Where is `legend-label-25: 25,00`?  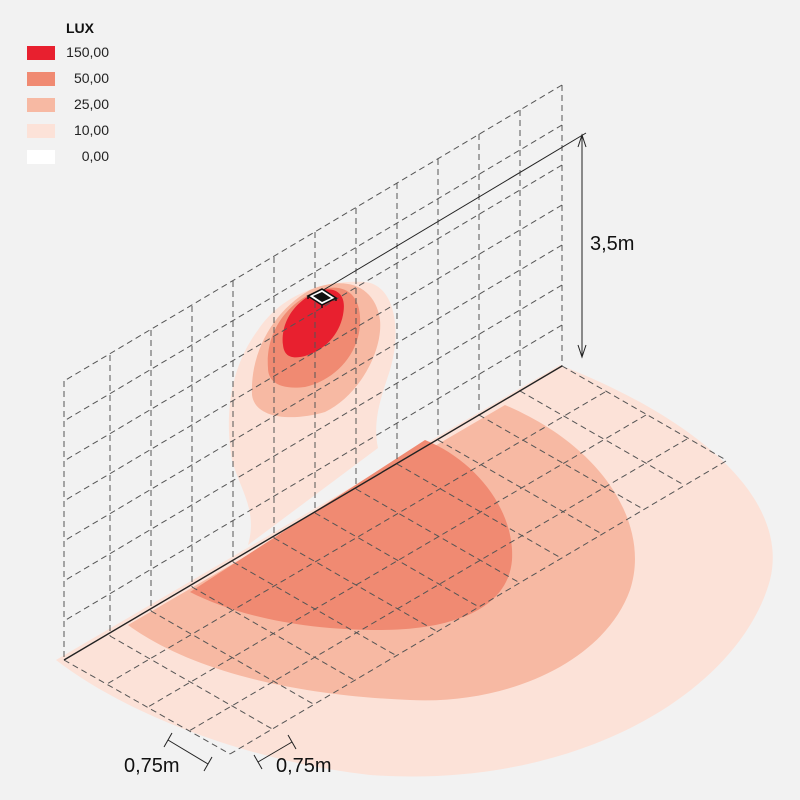 legend-label-25: 25,00 is located at coordinates (91, 104).